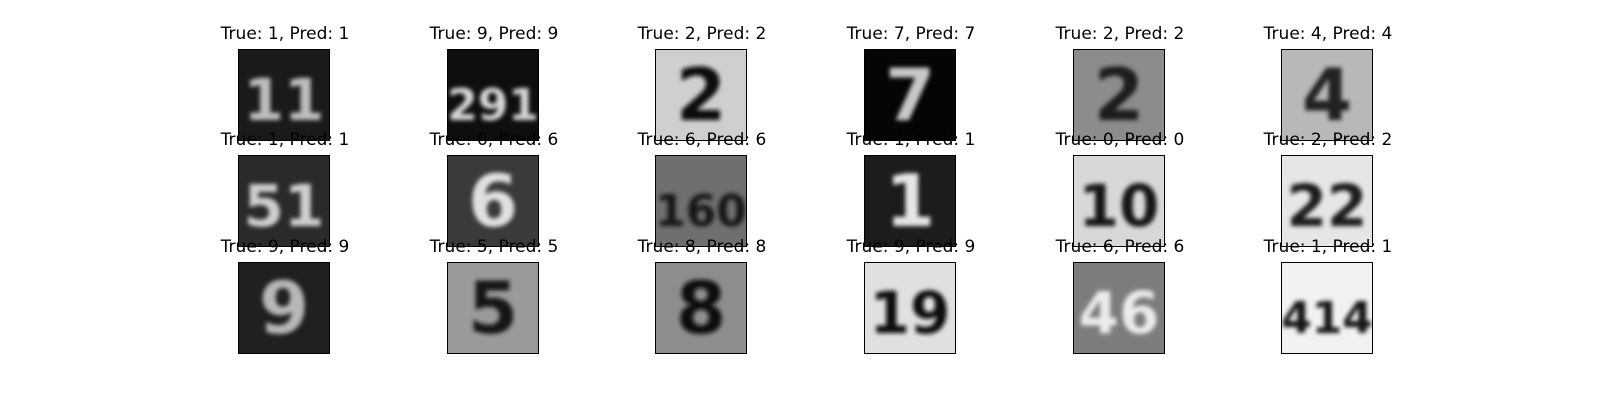  I want to click on digit-image: 10, so click(1119, 201).